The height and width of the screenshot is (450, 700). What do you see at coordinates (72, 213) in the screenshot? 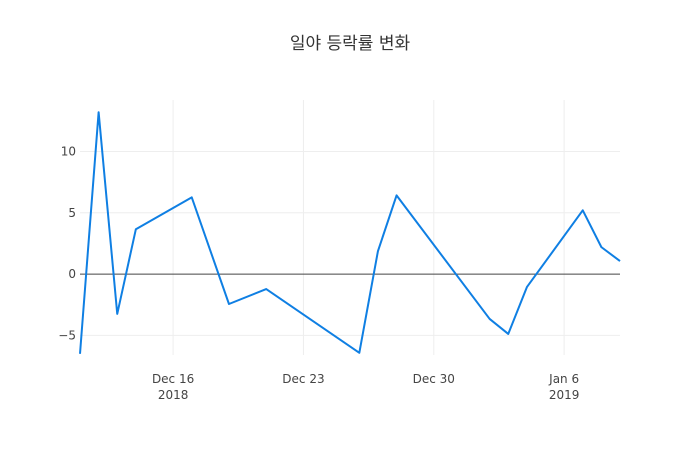
I see `y-tick-label: 5` at bounding box center [72, 213].